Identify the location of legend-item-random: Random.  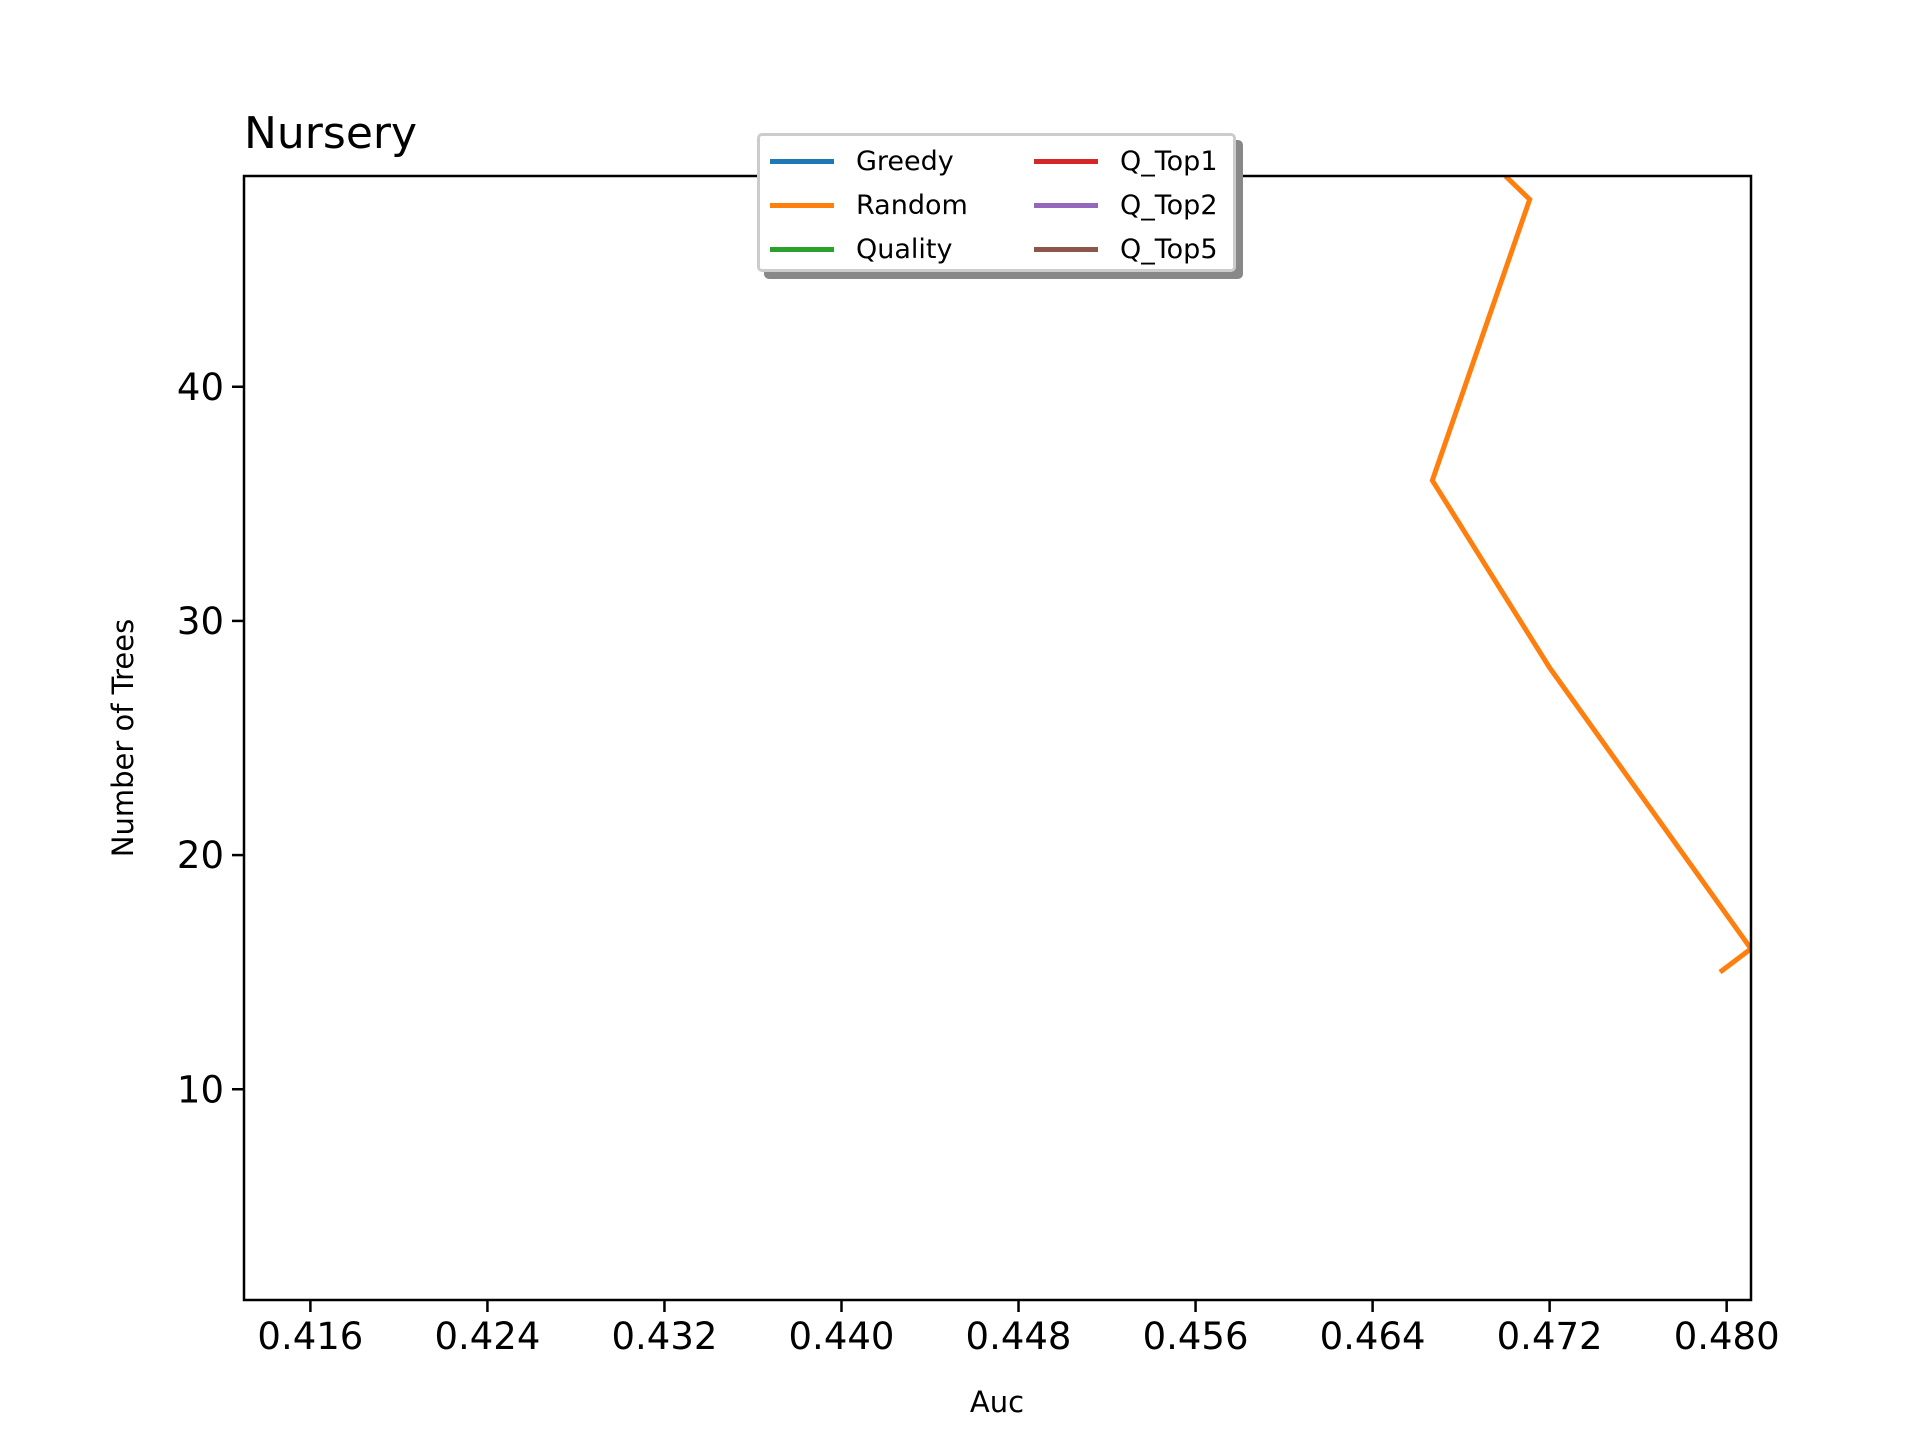
(869, 205).